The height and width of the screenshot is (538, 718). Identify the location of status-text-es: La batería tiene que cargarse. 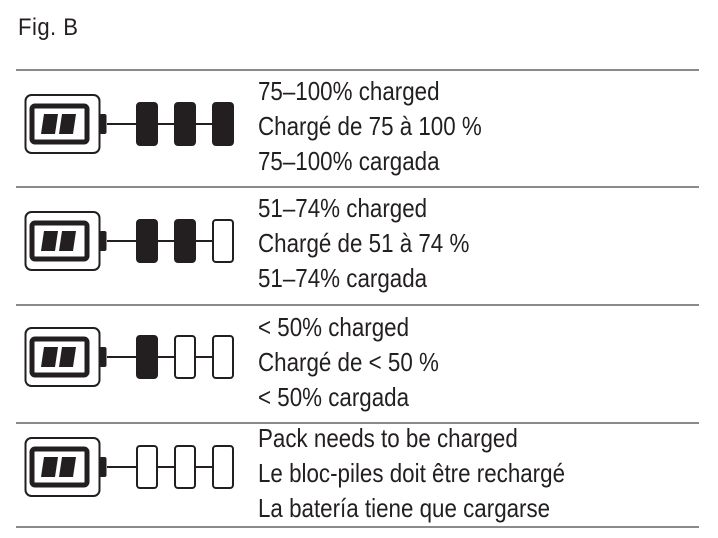
(404, 508).